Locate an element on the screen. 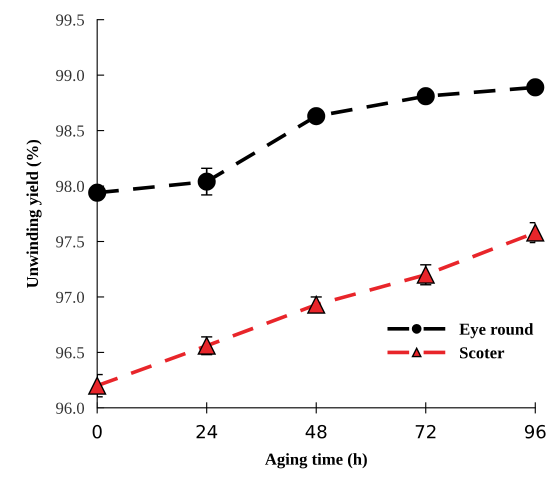 Image resolution: width=549 pixels, height=492 pixels. y-tick-label: 99.0 is located at coordinates (70, 76).